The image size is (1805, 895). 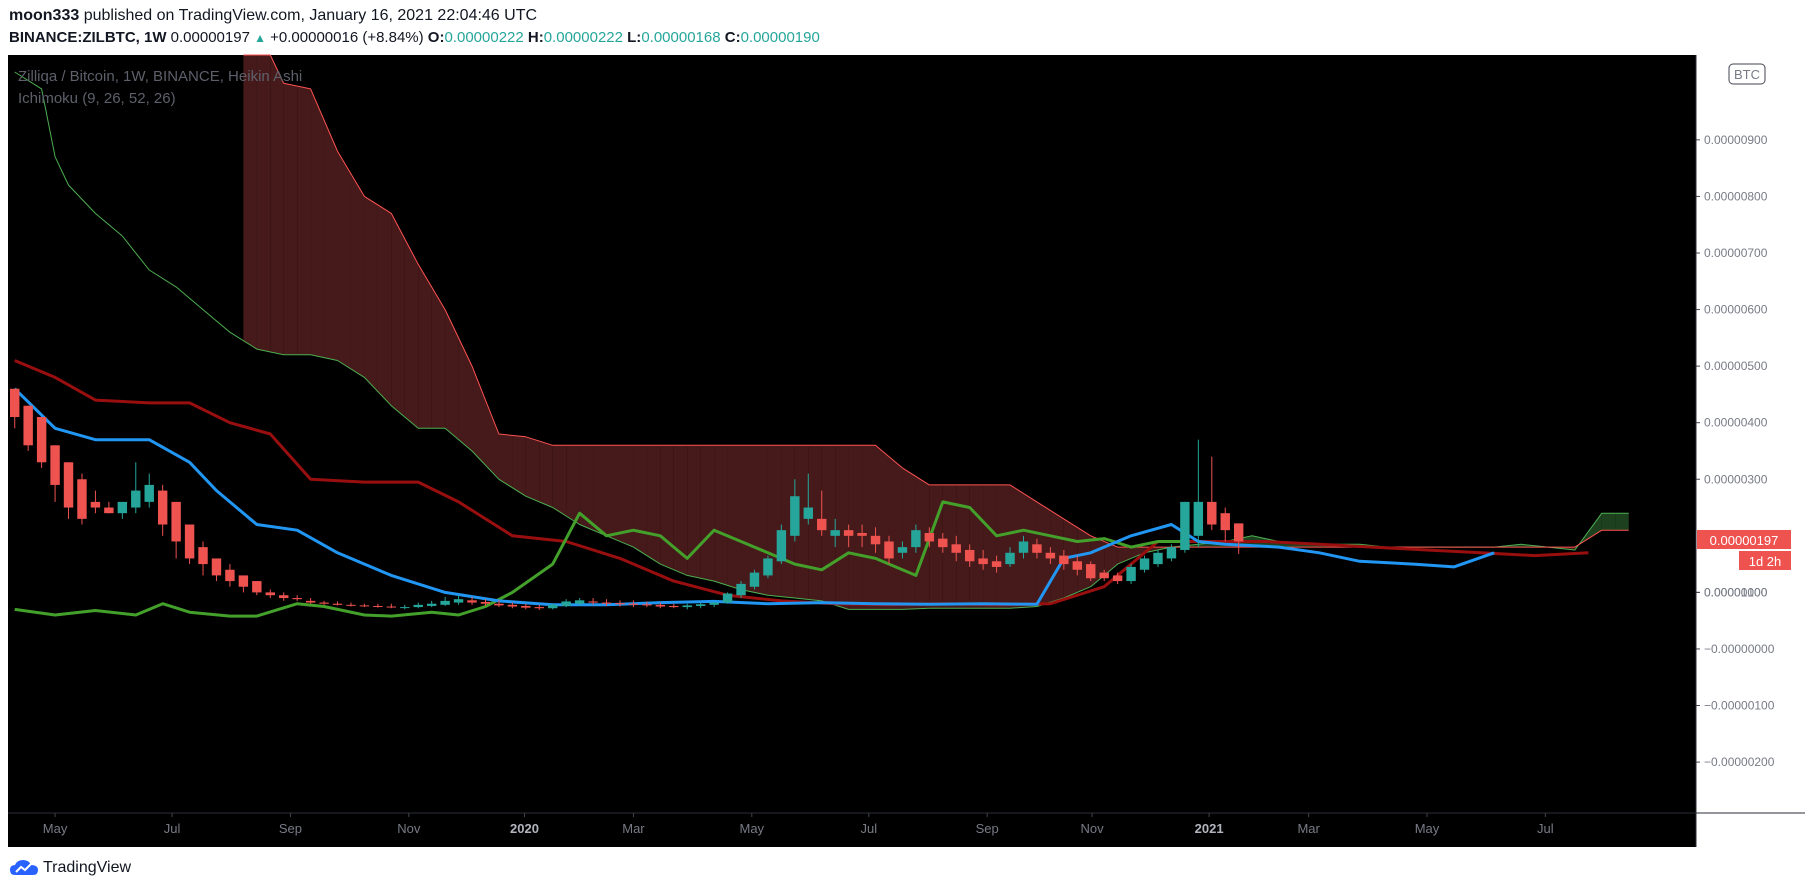 I want to click on cloud-logo-icon, so click(x=24, y=867).